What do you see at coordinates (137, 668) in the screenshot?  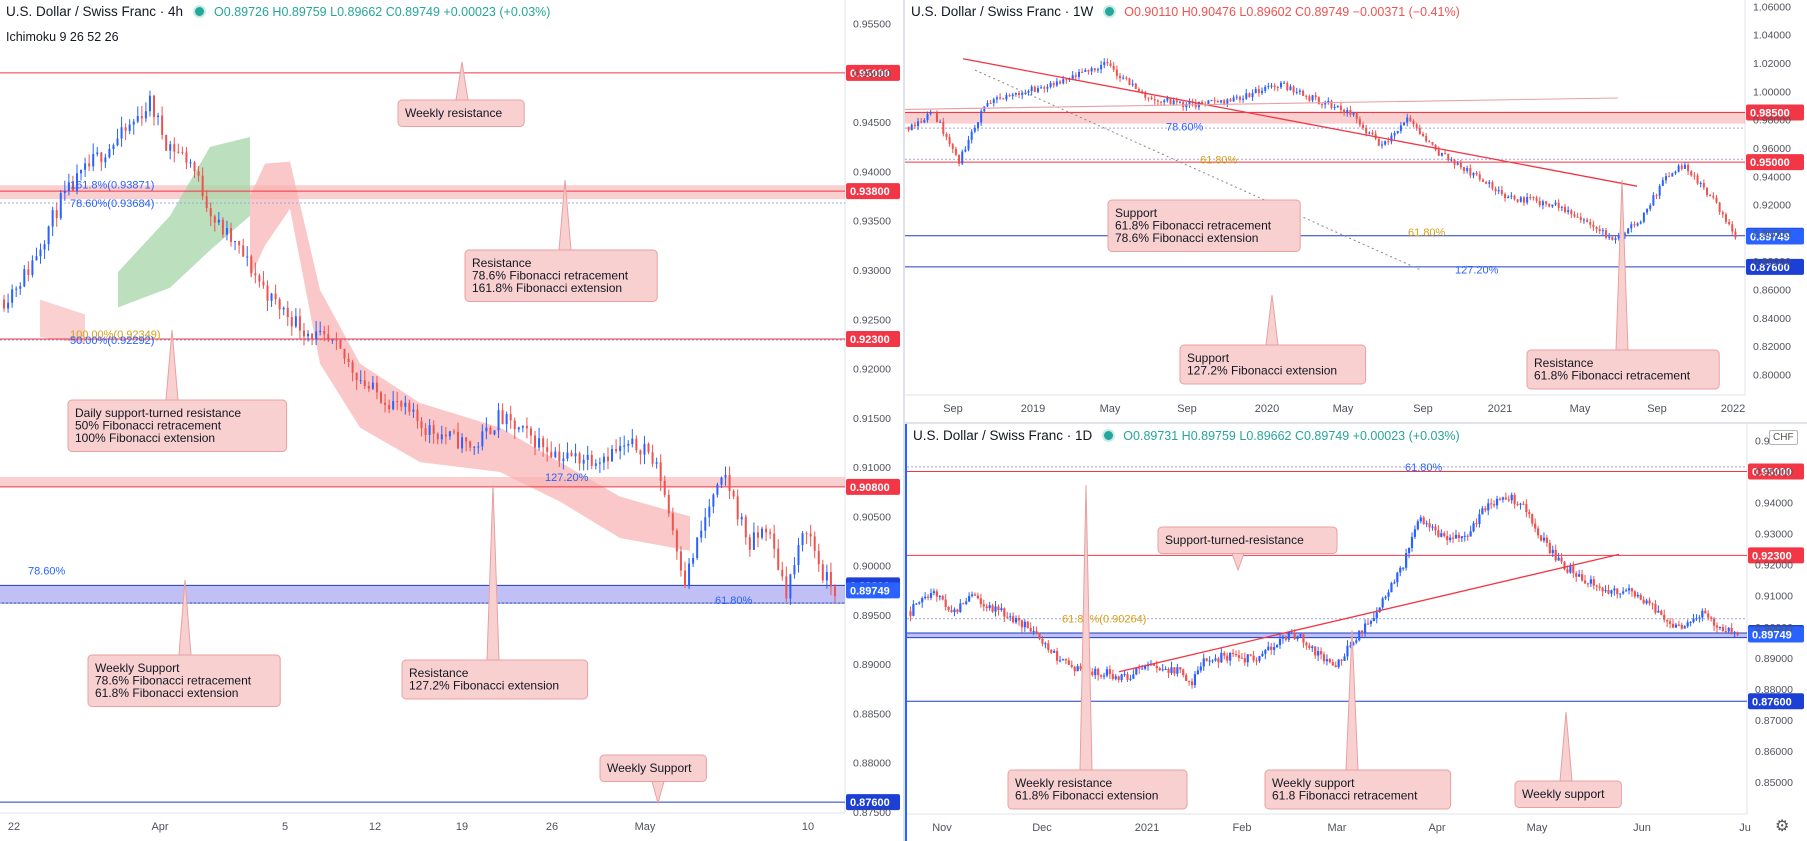 I see `callout-text: Weekly Support` at bounding box center [137, 668].